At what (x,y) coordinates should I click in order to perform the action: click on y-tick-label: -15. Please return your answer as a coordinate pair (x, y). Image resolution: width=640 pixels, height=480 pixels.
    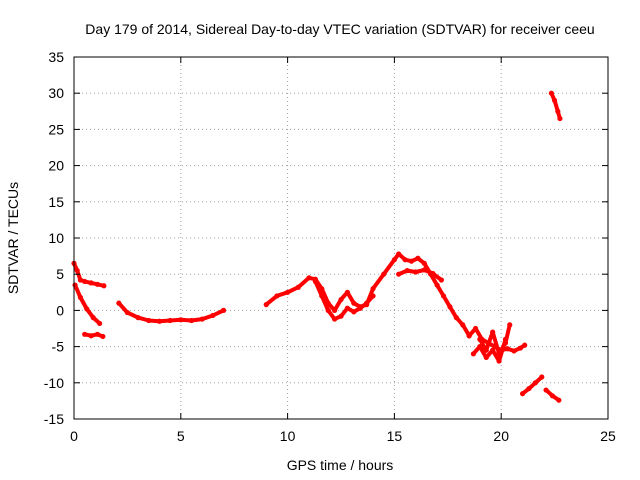
    Looking at the image, I should click on (54, 419).